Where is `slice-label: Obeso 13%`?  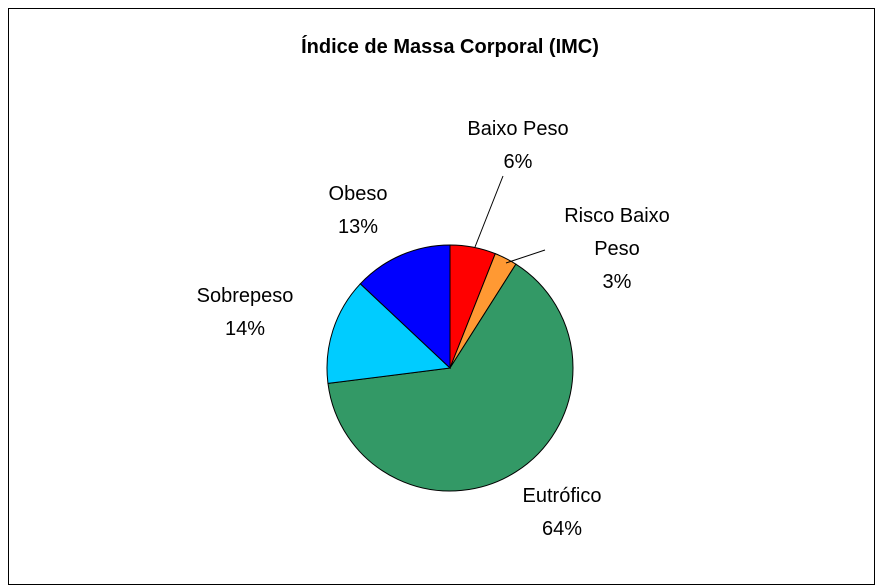
slice-label: Obeso 13% is located at coordinates (358, 211).